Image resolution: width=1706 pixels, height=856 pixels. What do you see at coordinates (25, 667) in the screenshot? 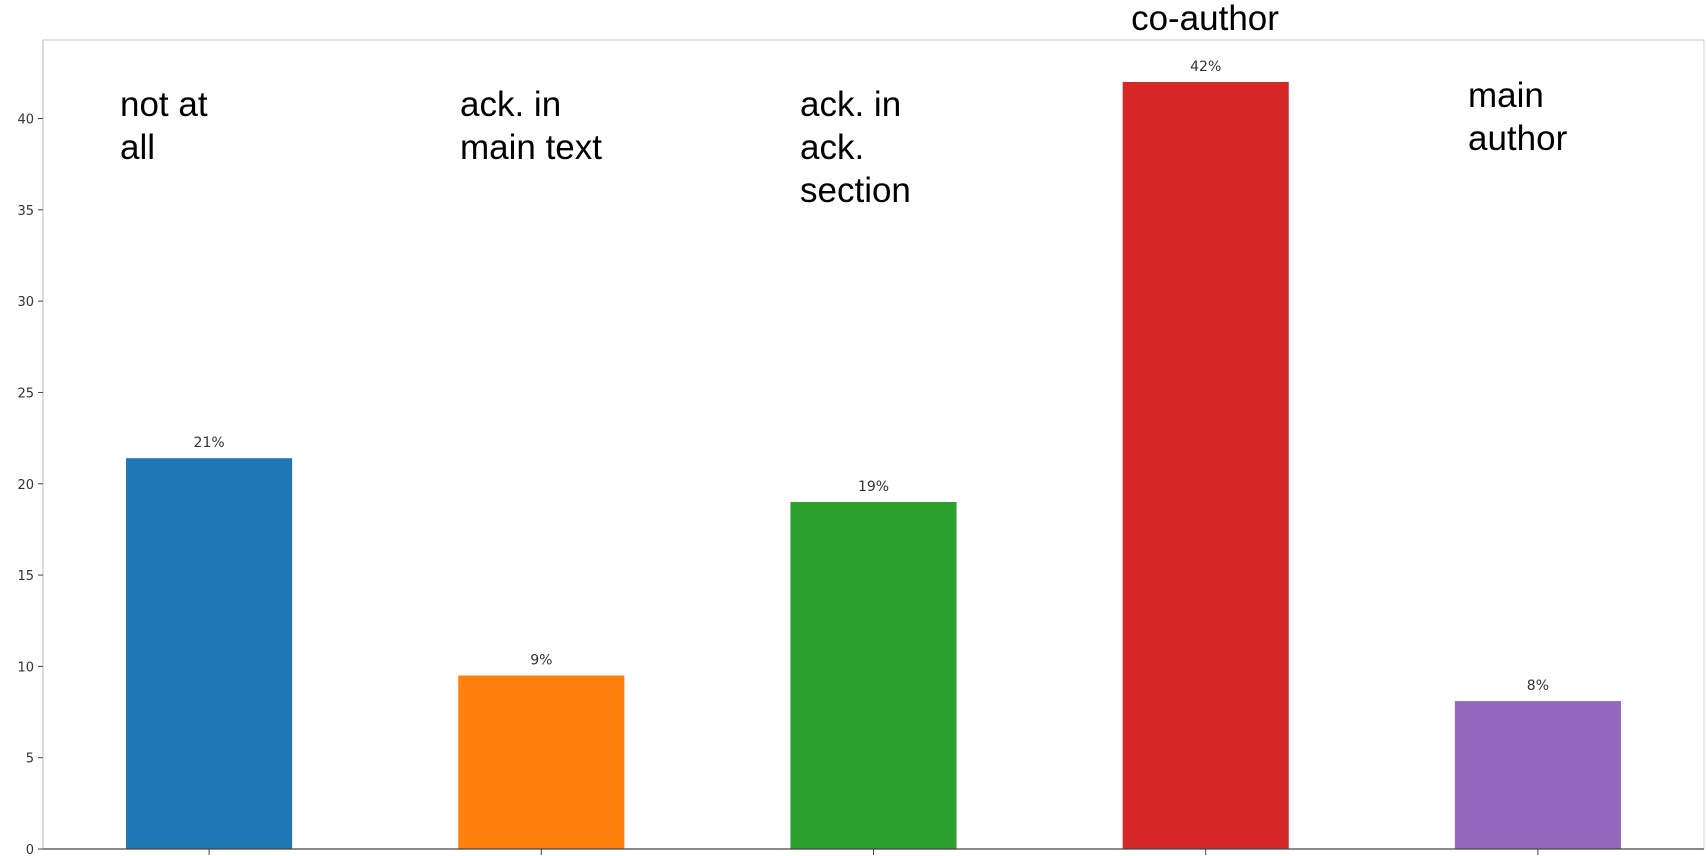
I see `y-tick-label: 10` at bounding box center [25, 667].